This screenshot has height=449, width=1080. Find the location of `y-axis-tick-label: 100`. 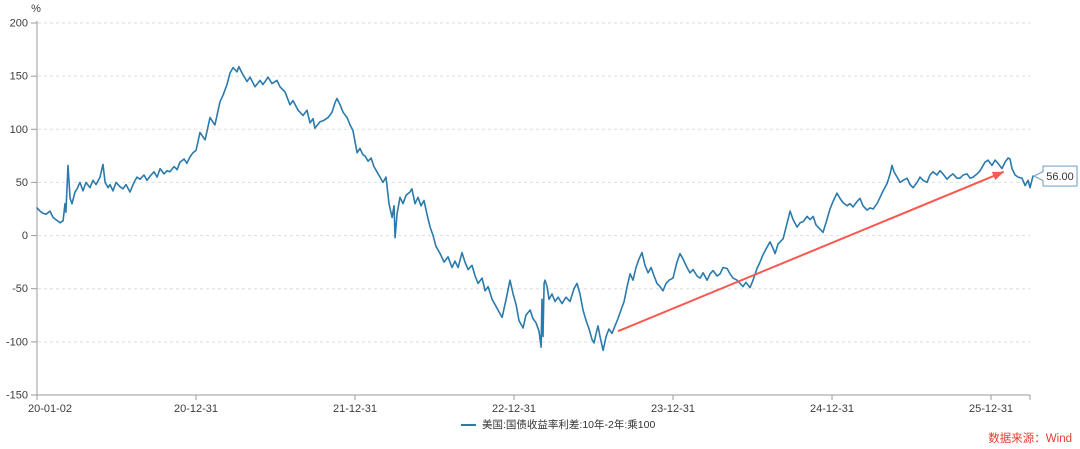

y-axis-tick-label: 100 is located at coordinates (19, 130).